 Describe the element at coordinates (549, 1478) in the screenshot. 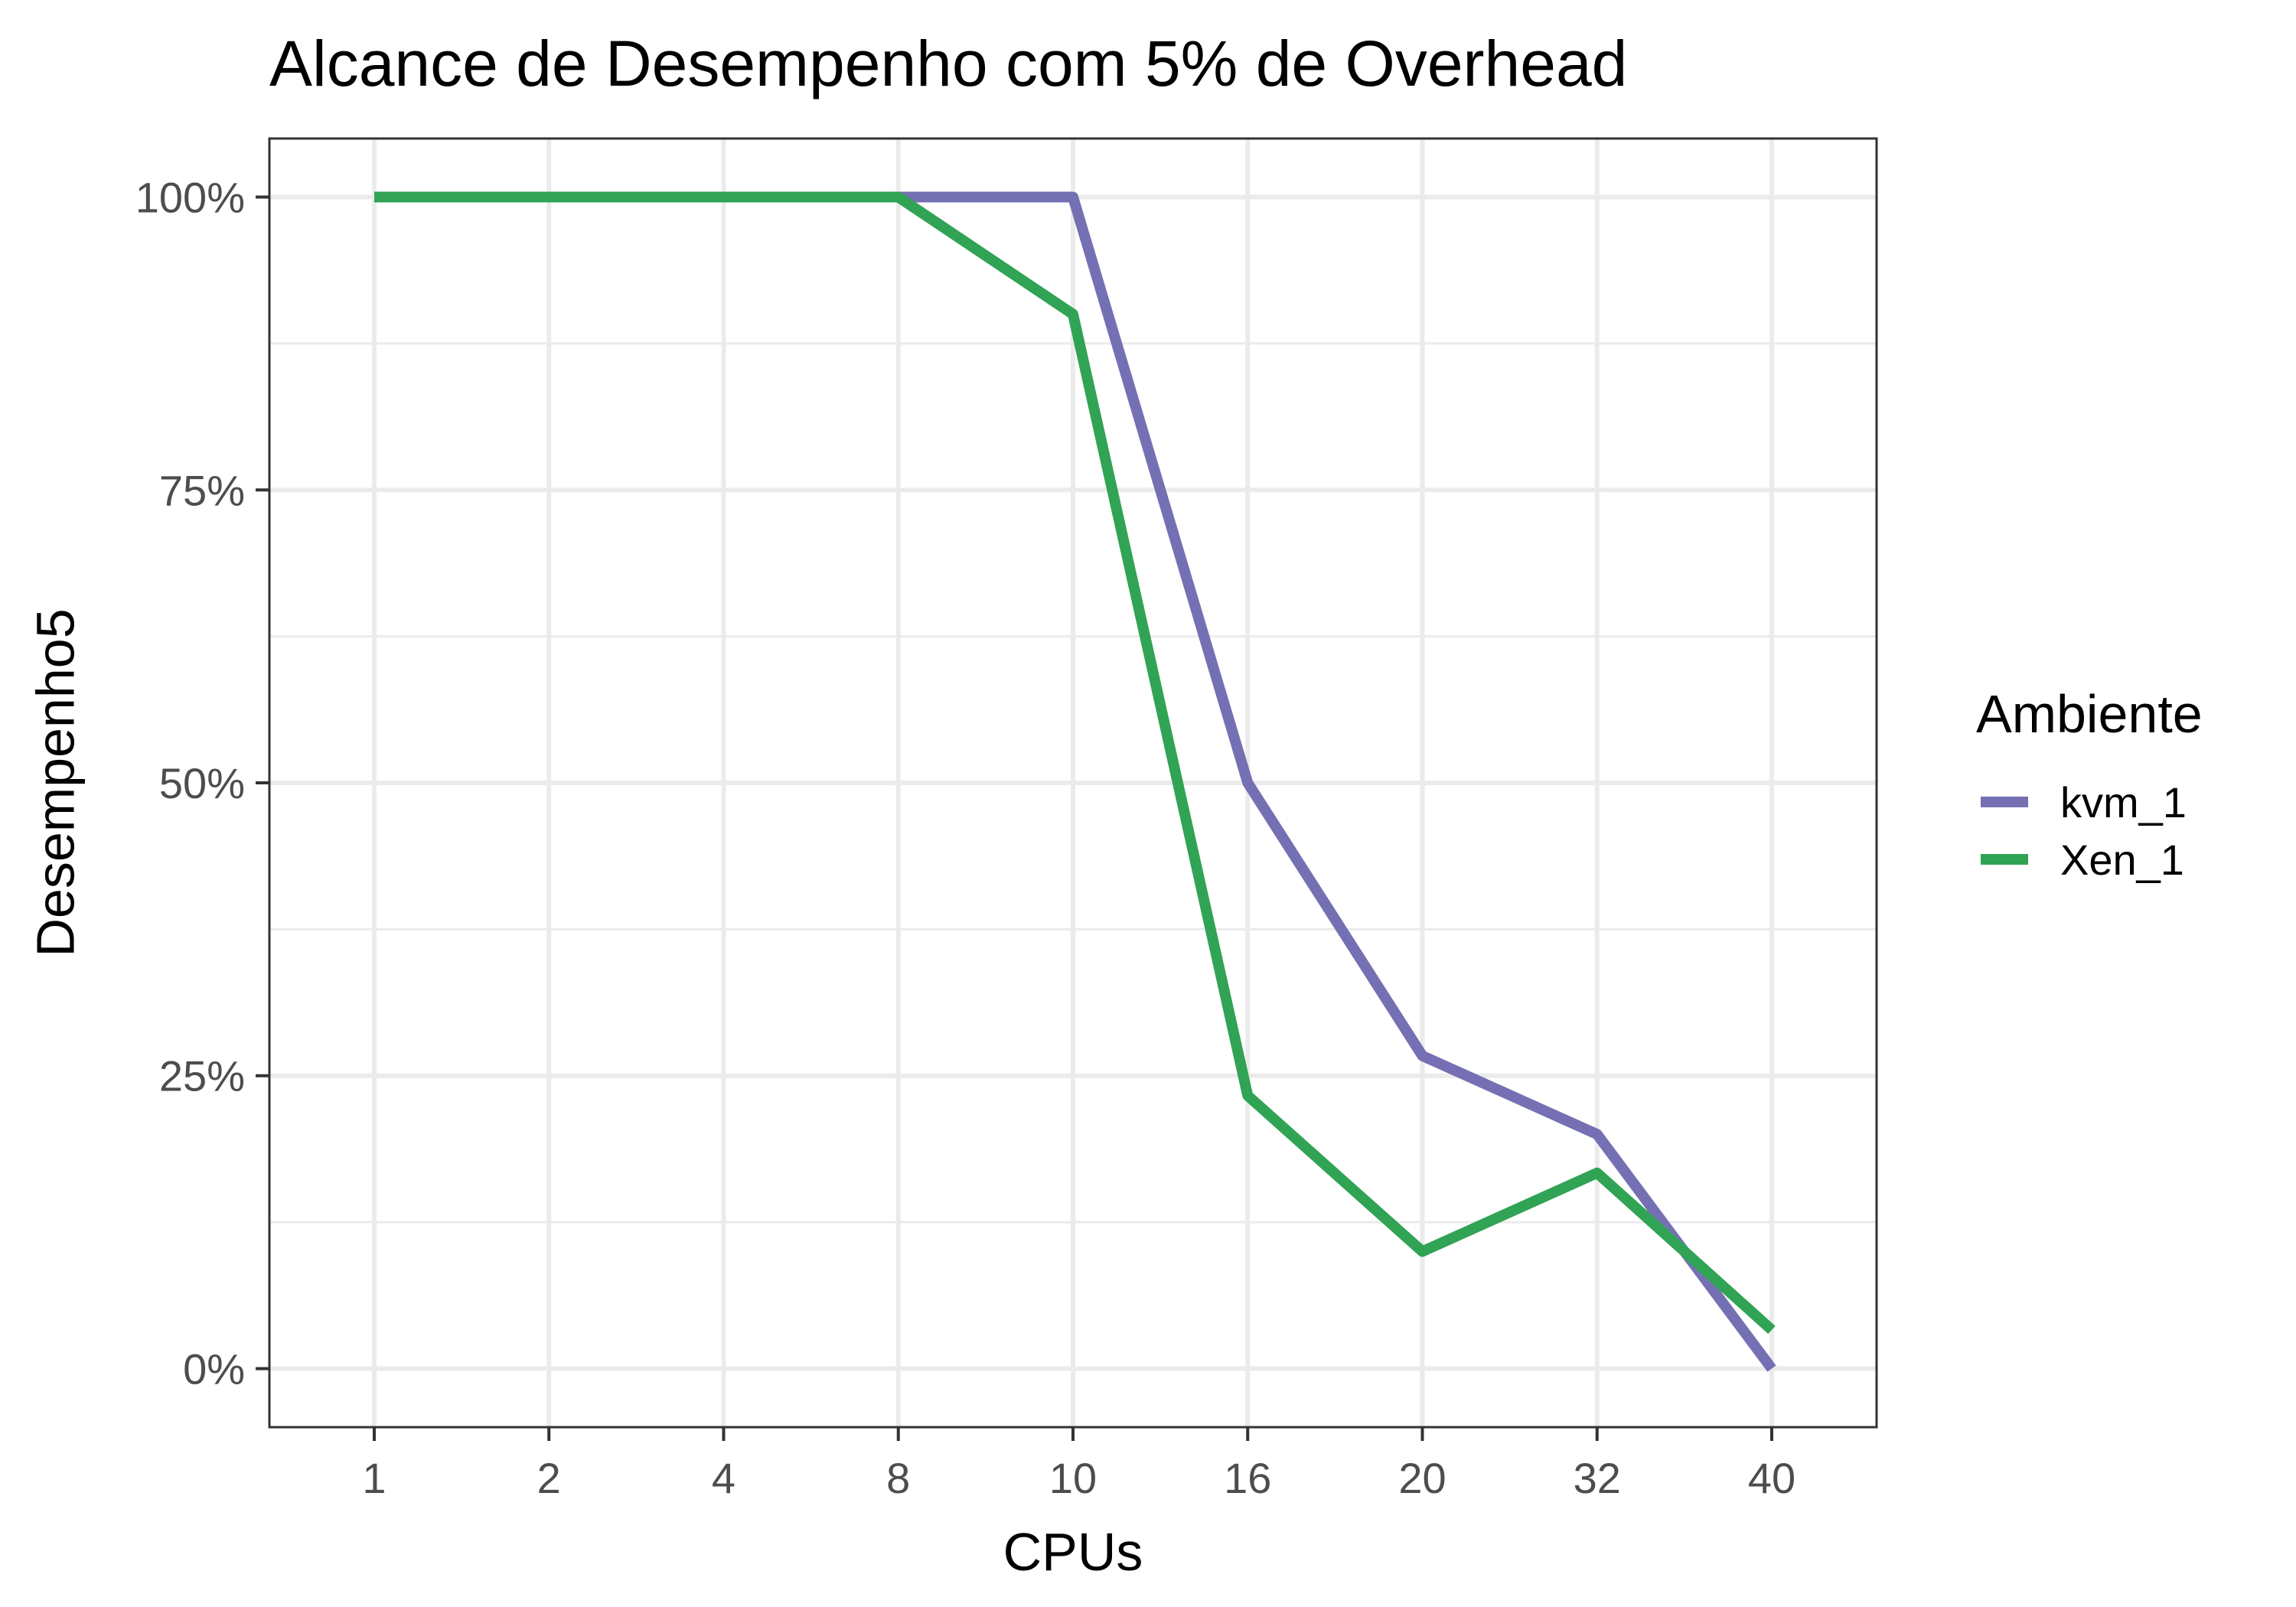

I see `x-tick-label: 2` at that location.